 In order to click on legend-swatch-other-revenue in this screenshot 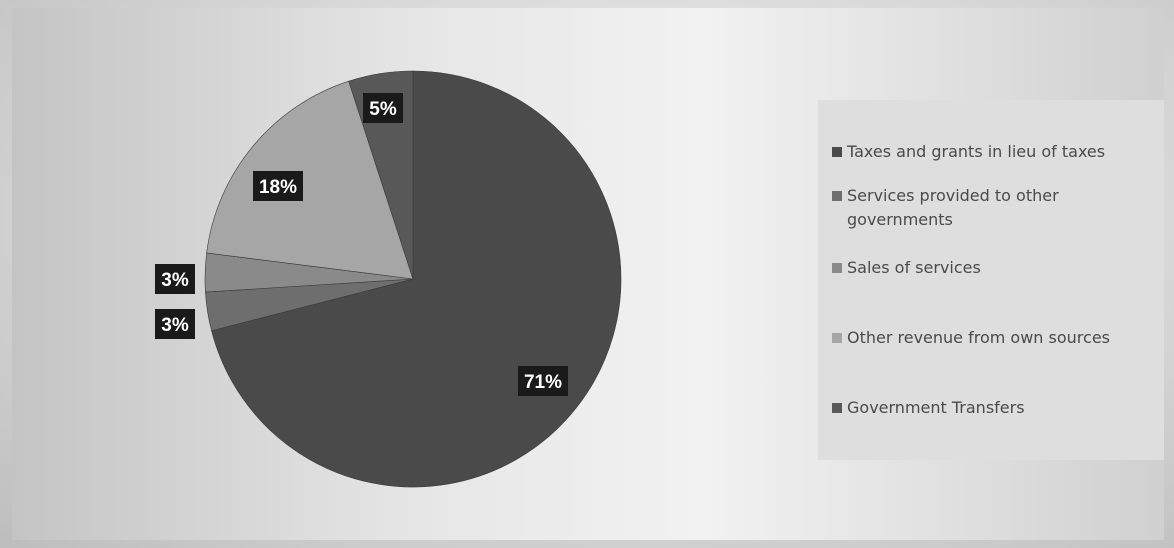, I will do `click(837, 338)`.